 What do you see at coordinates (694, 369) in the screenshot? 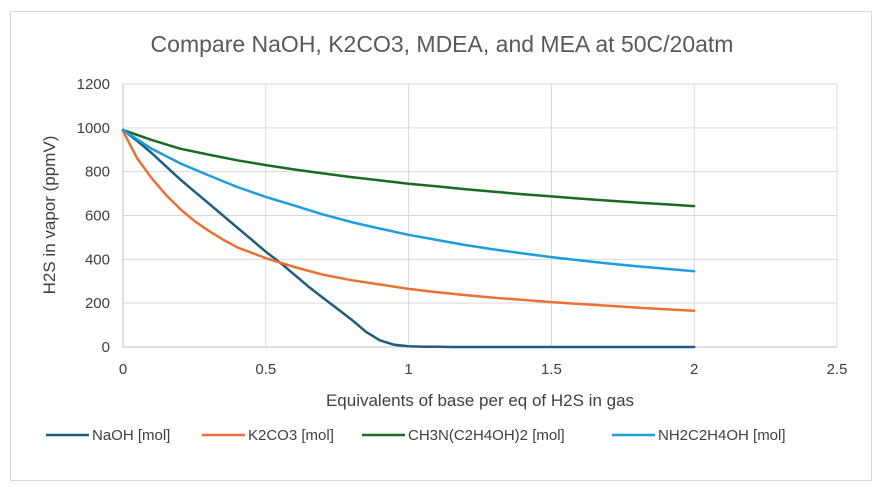
I see `x-tick-label: 2` at bounding box center [694, 369].